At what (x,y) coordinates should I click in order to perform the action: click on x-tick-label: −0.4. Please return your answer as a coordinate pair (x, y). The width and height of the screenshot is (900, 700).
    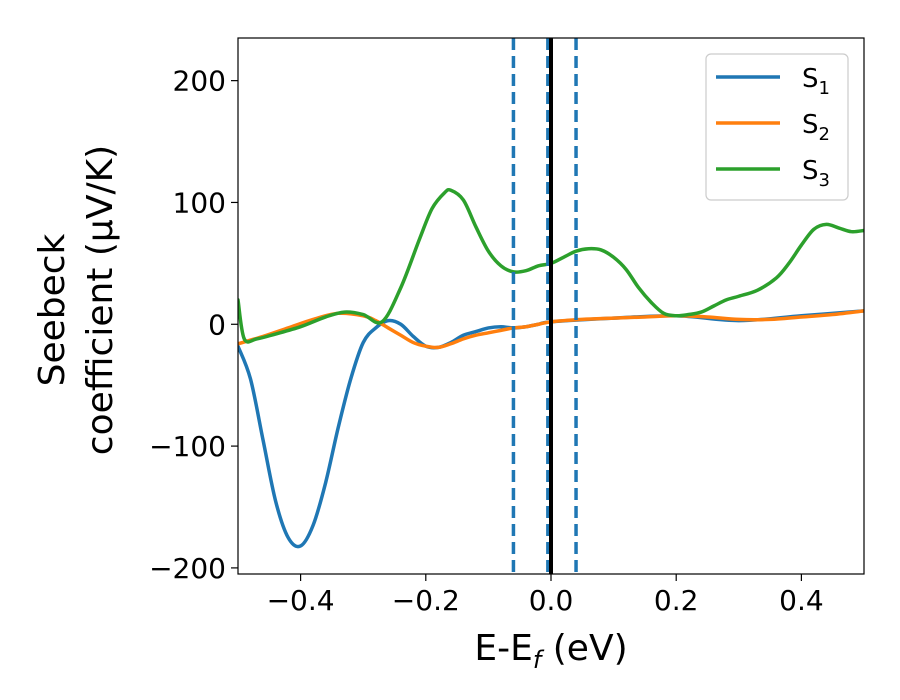
    Looking at the image, I should click on (301, 600).